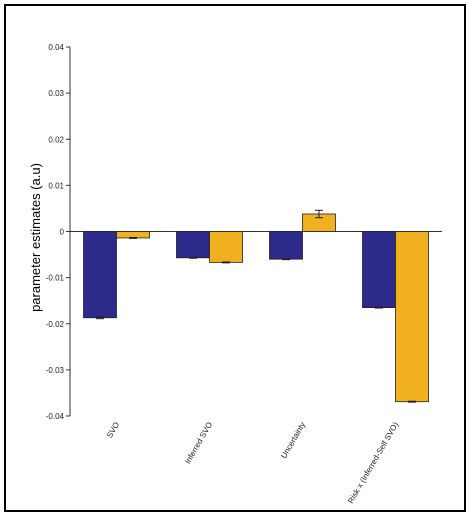 The height and width of the screenshot is (519, 474). I want to click on x-tick-label: Inferred SVO, so click(198, 443).